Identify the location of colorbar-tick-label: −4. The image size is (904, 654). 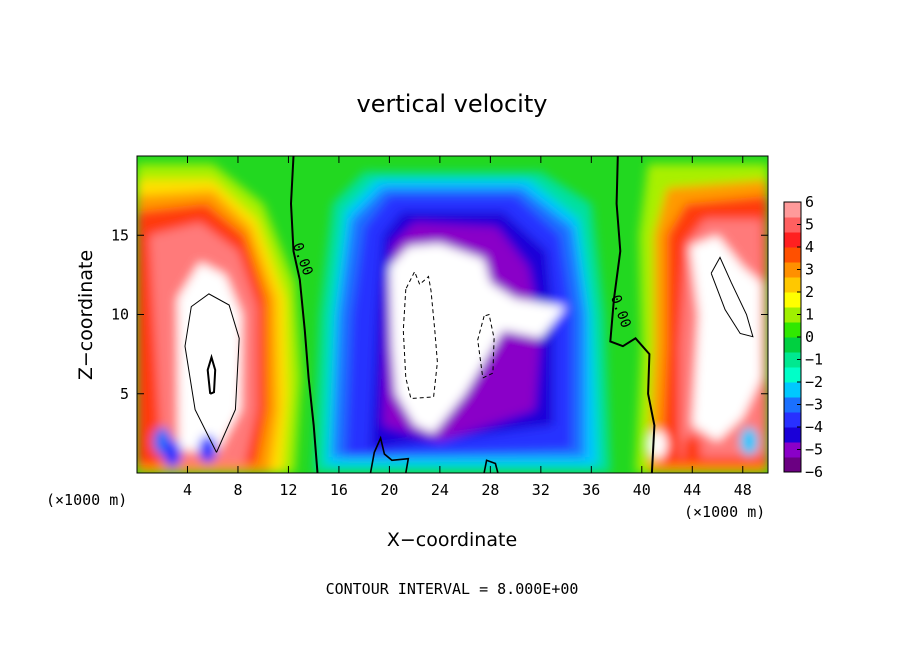
(814, 427).